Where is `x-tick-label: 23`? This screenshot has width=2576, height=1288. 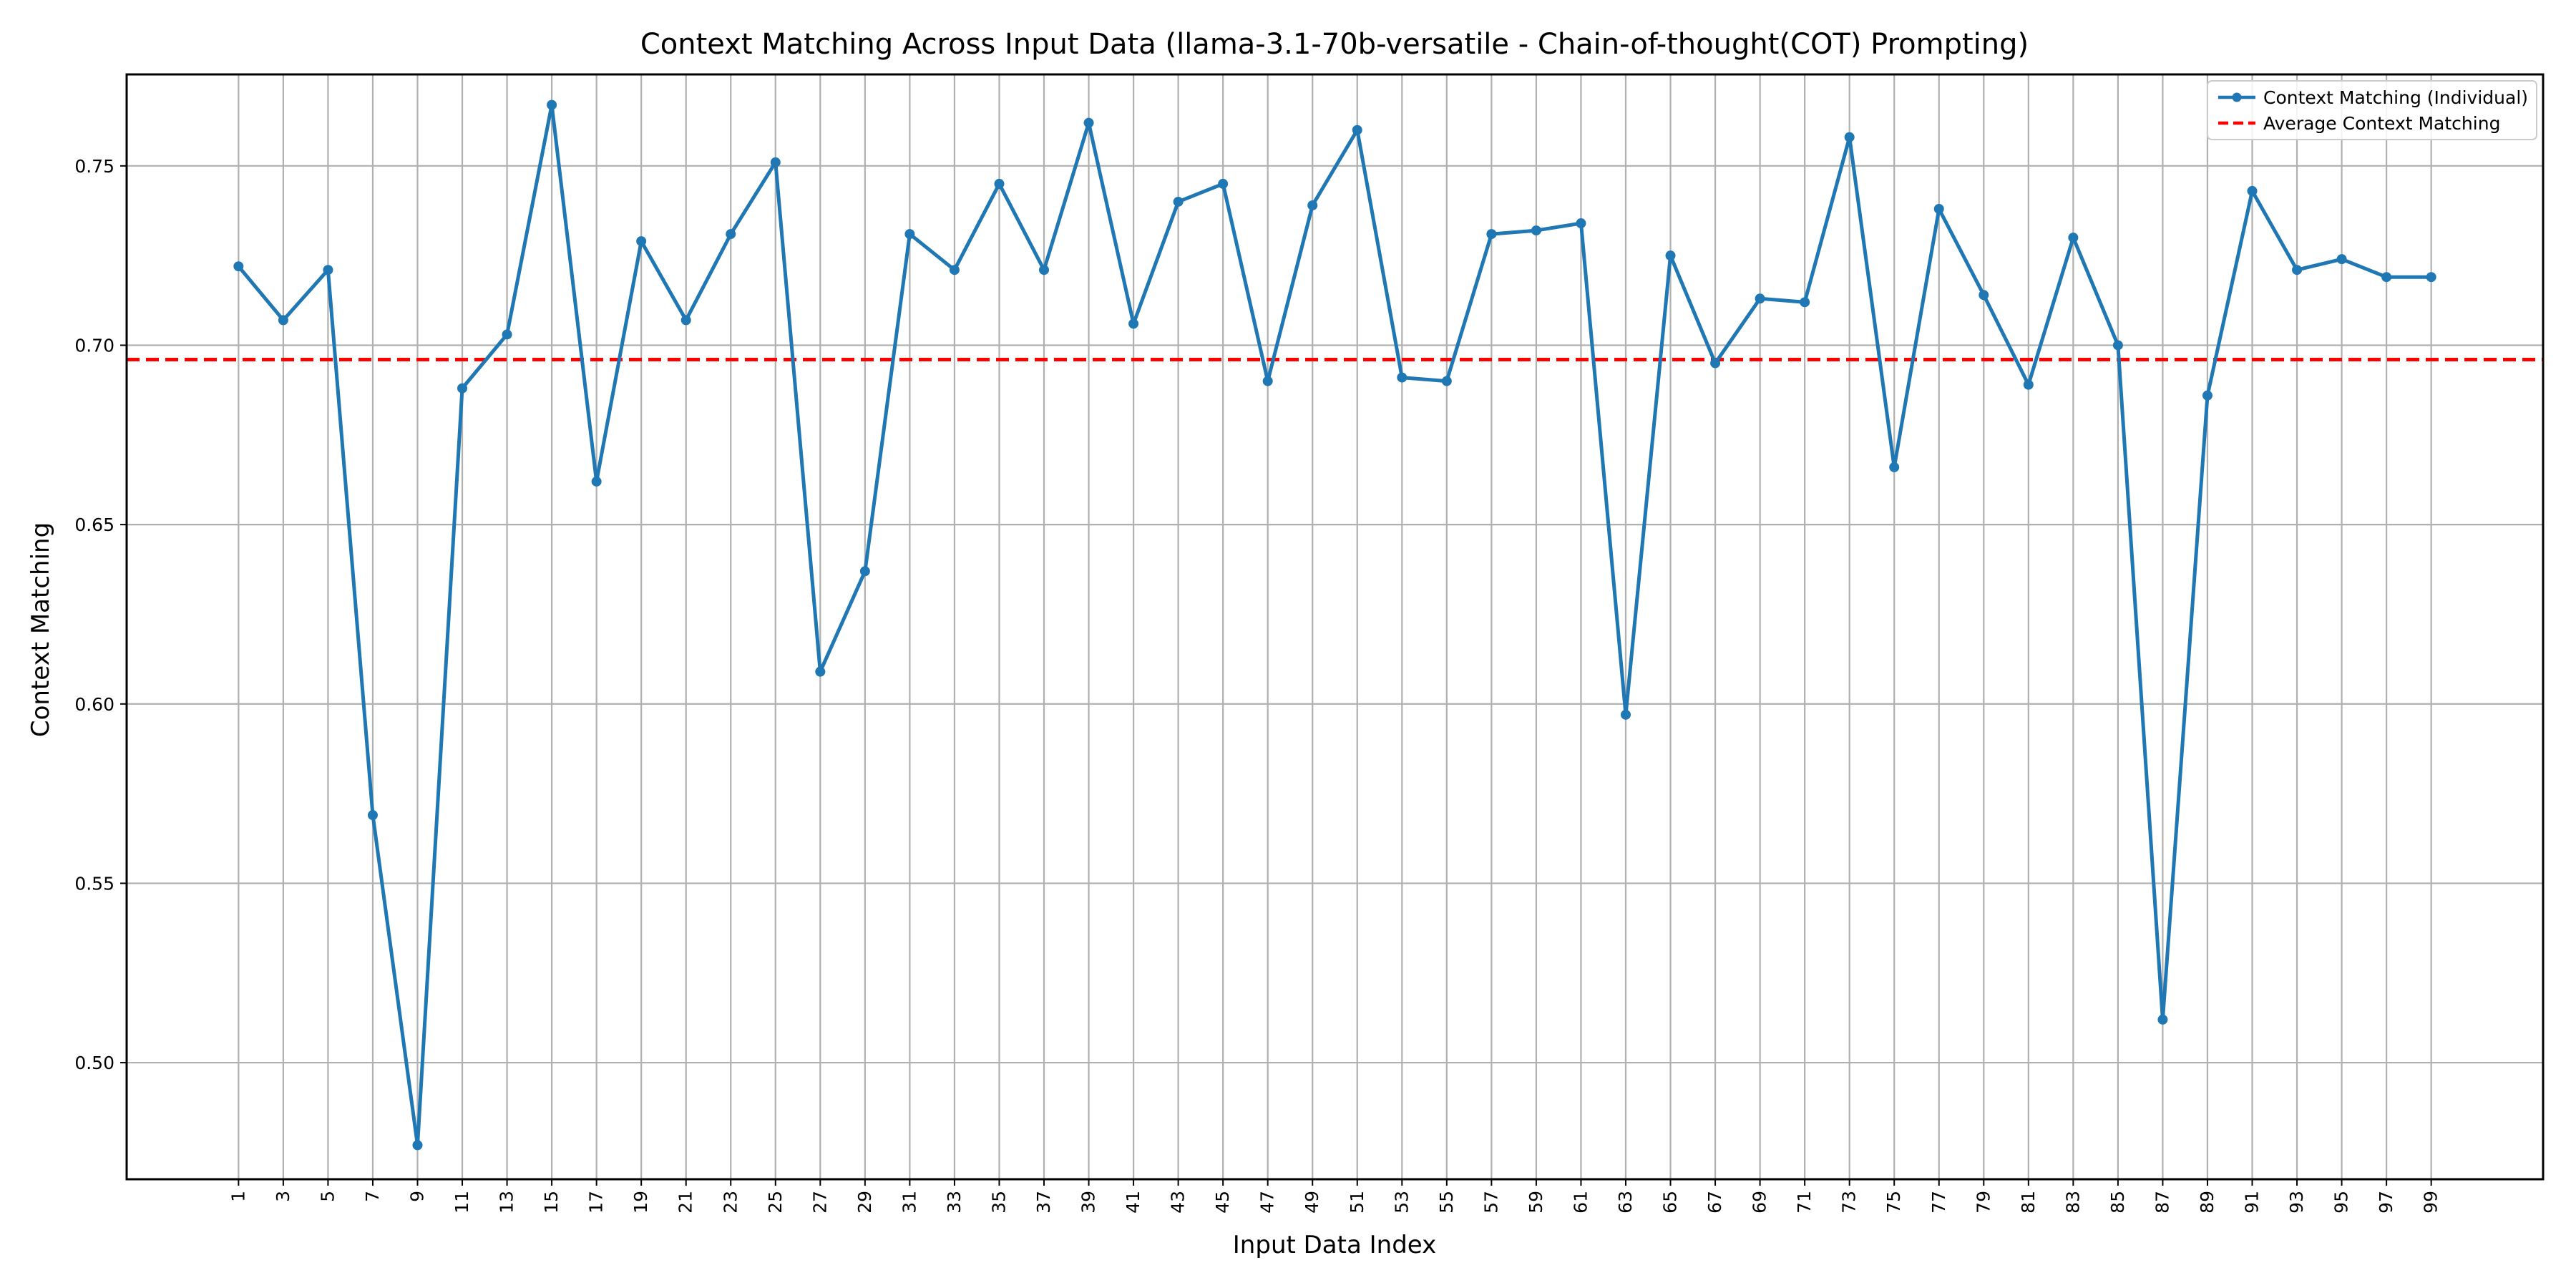
x-tick-label: 23 is located at coordinates (730, 1202).